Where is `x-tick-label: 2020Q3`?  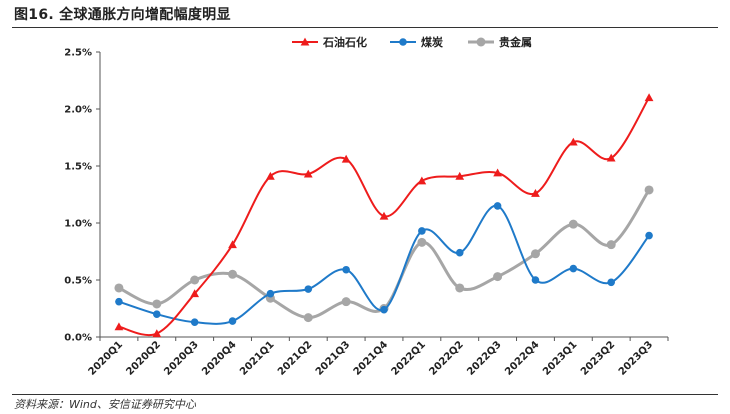 x-tick-label: 2020Q3 is located at coordinates (181, 358).